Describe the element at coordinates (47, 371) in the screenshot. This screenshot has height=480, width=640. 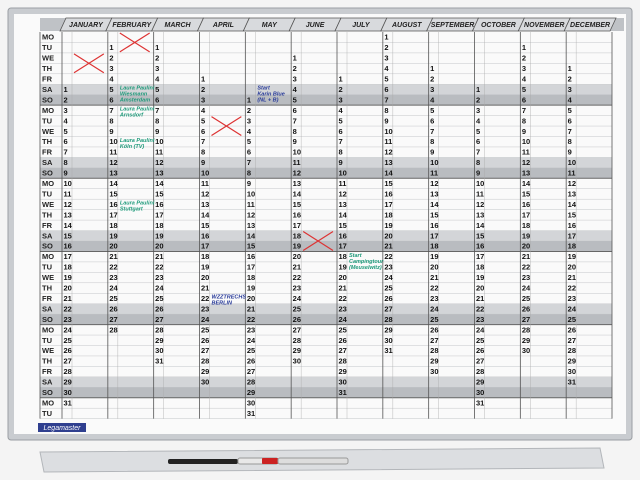
I see `weekday-label: FR` at that location.